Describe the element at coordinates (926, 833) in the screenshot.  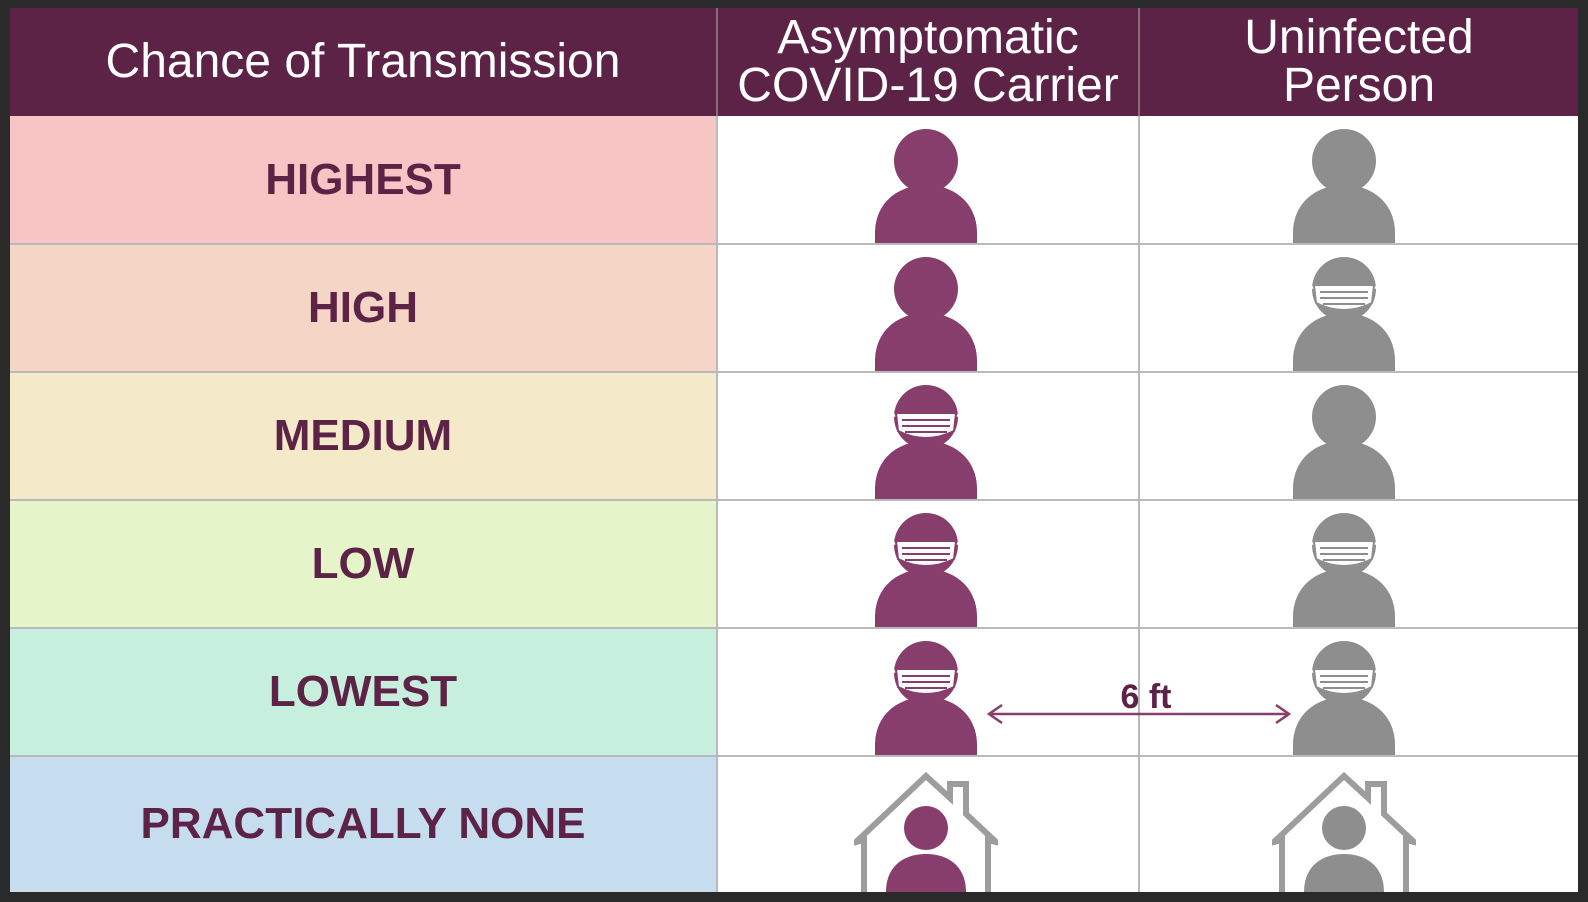
I see `carrier-person-in-house-icon` at that location.